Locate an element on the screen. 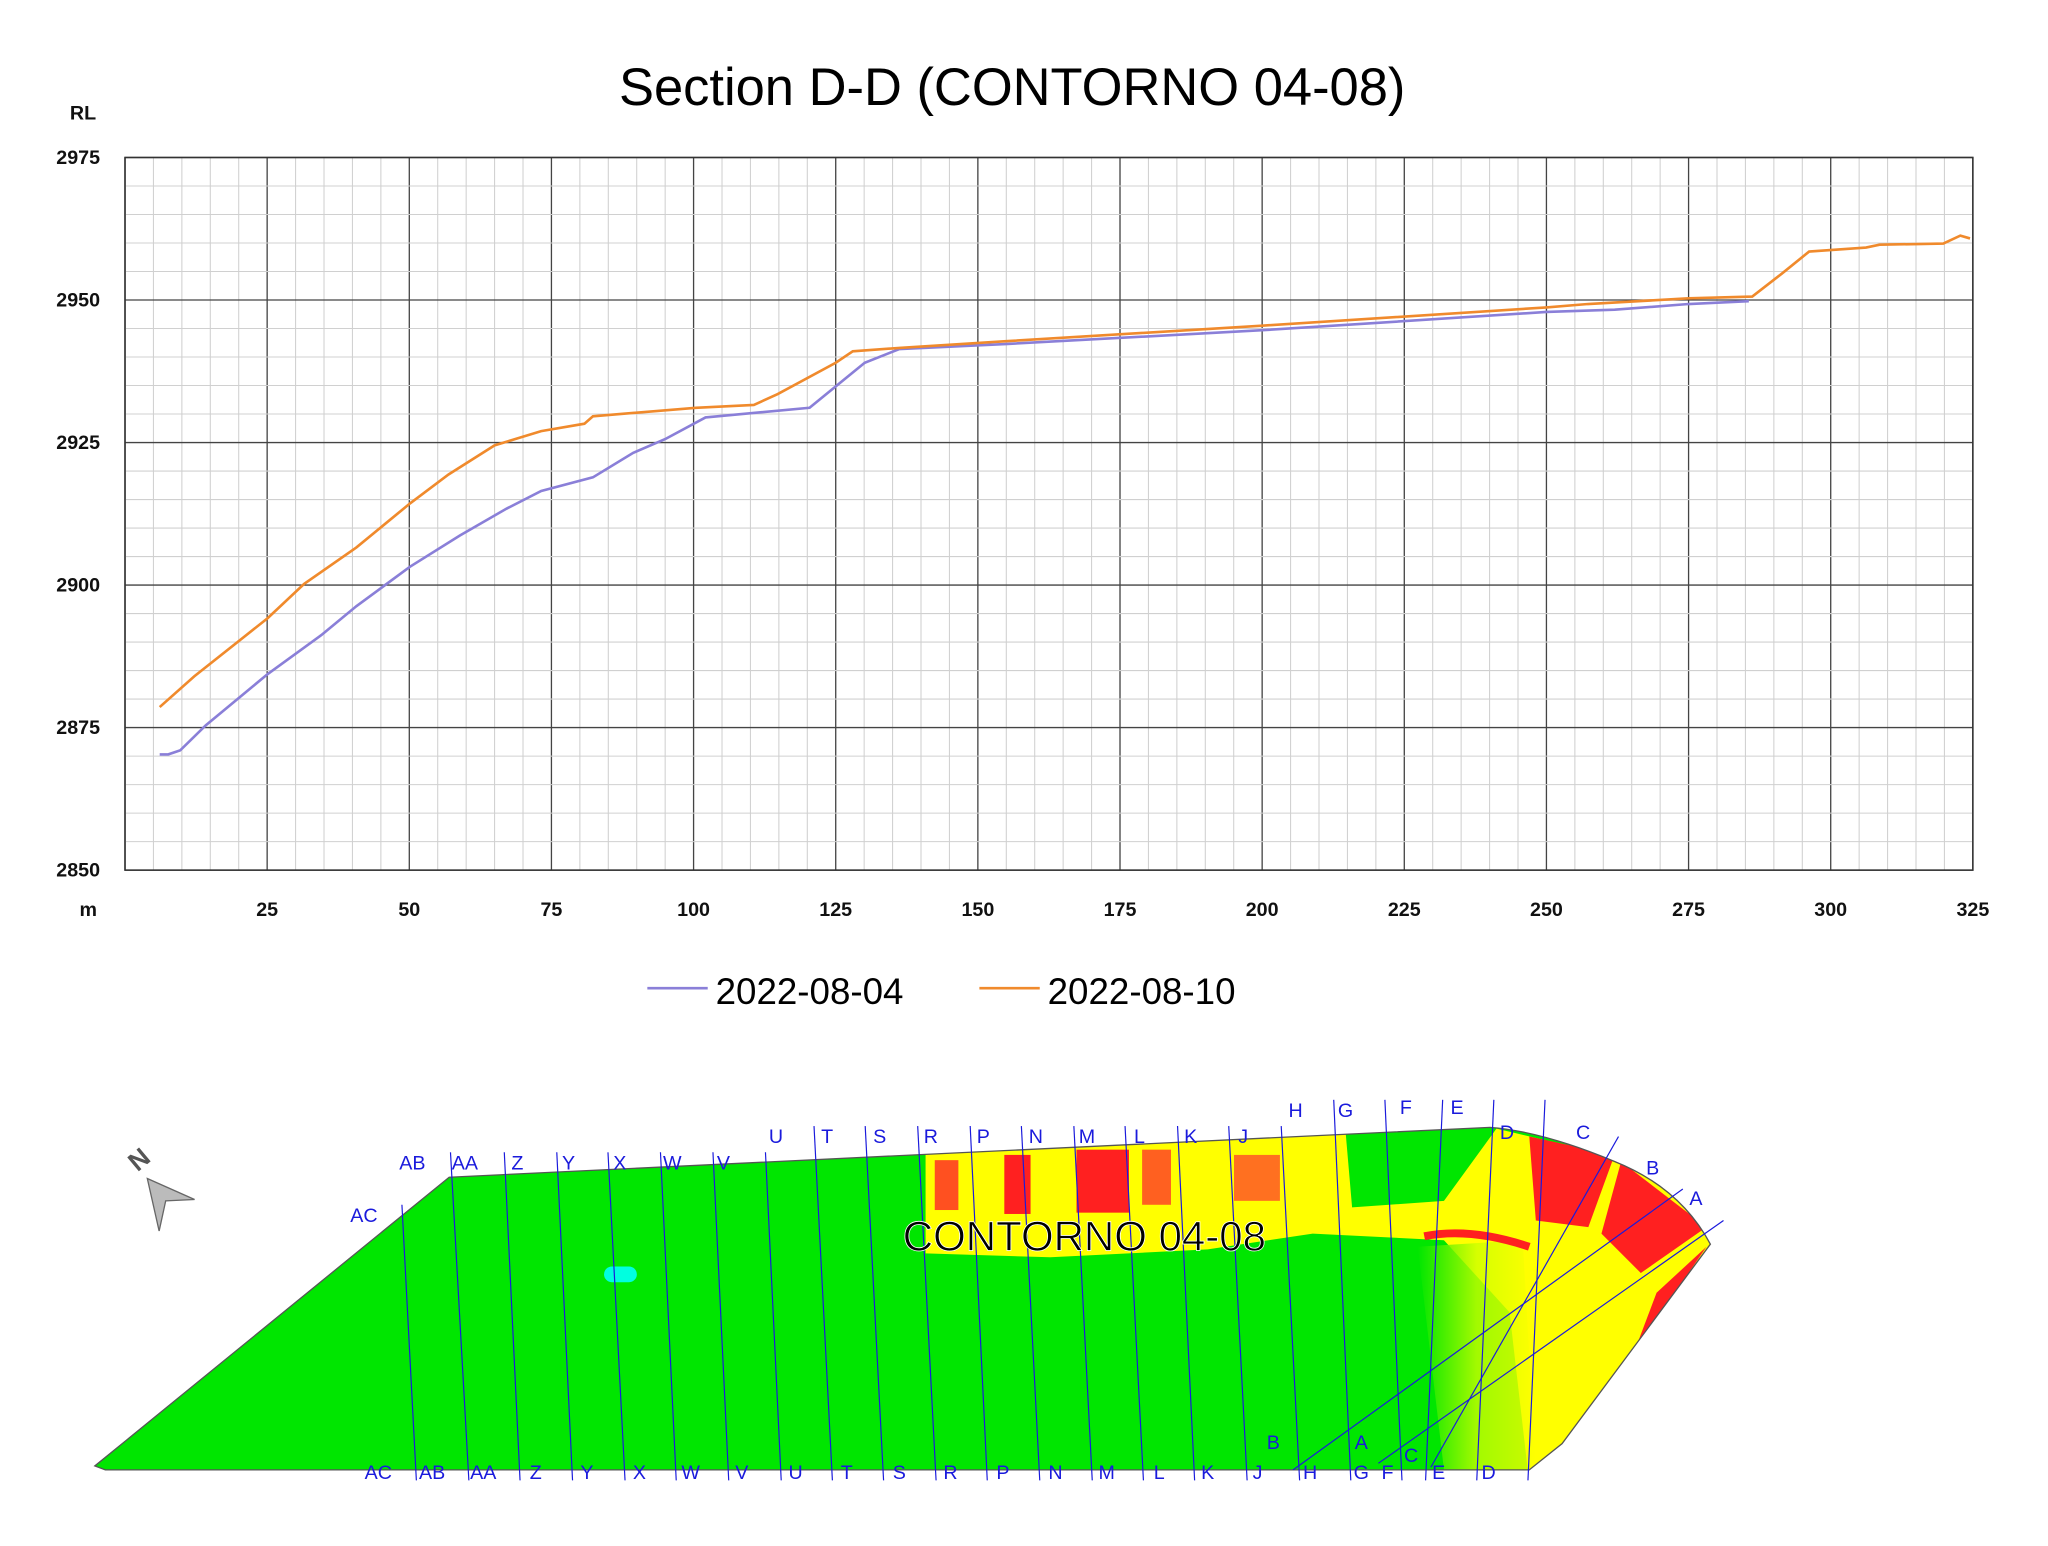 This screenshot has width=2048, height=1546. legend: 2022-08-04 2022-08-10 is located at coordinates (941, 991).